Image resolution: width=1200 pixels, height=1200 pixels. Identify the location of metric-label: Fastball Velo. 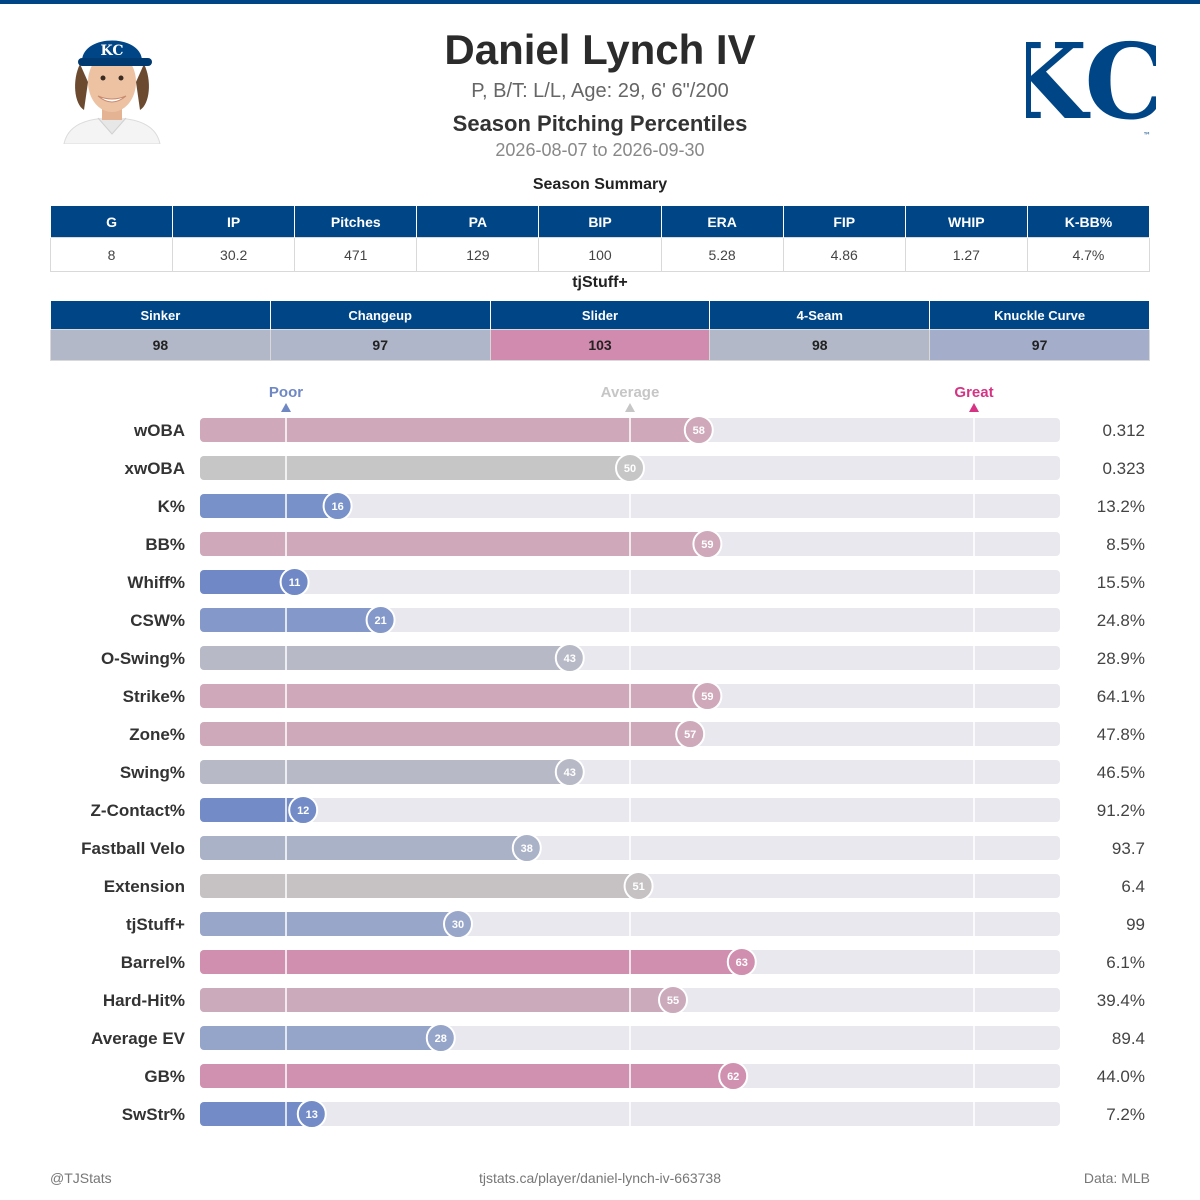
(133, 848).